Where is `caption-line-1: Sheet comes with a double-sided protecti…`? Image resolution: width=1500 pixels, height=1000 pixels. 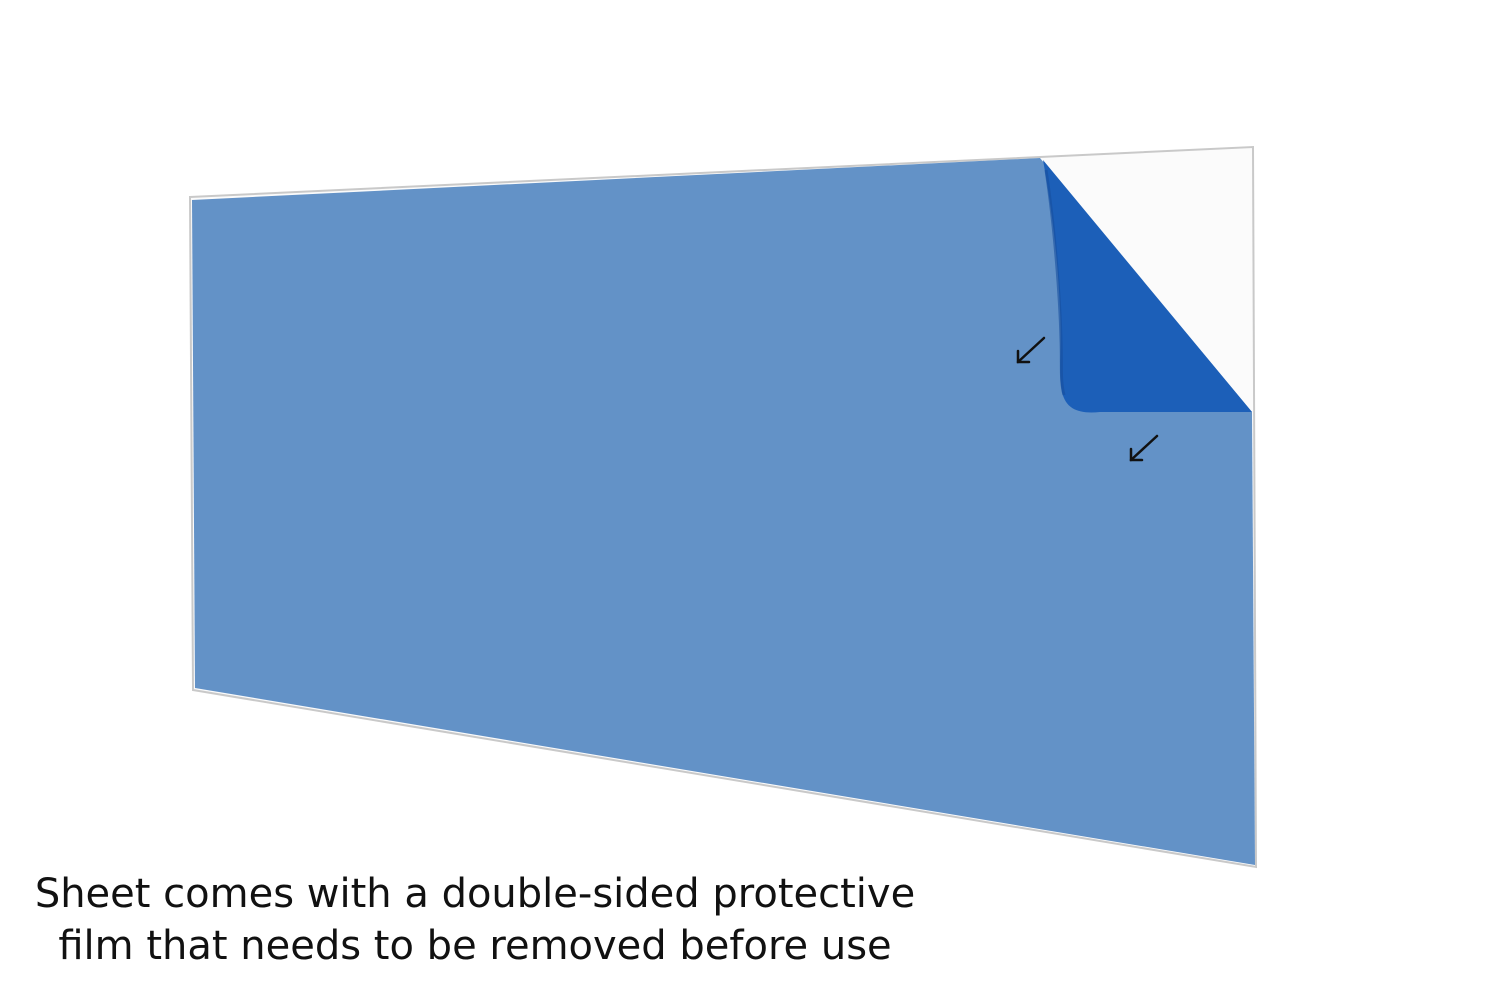
caption-line-1: Sheet comes with a double-sided protecti… is located at coordinates (475, 894).